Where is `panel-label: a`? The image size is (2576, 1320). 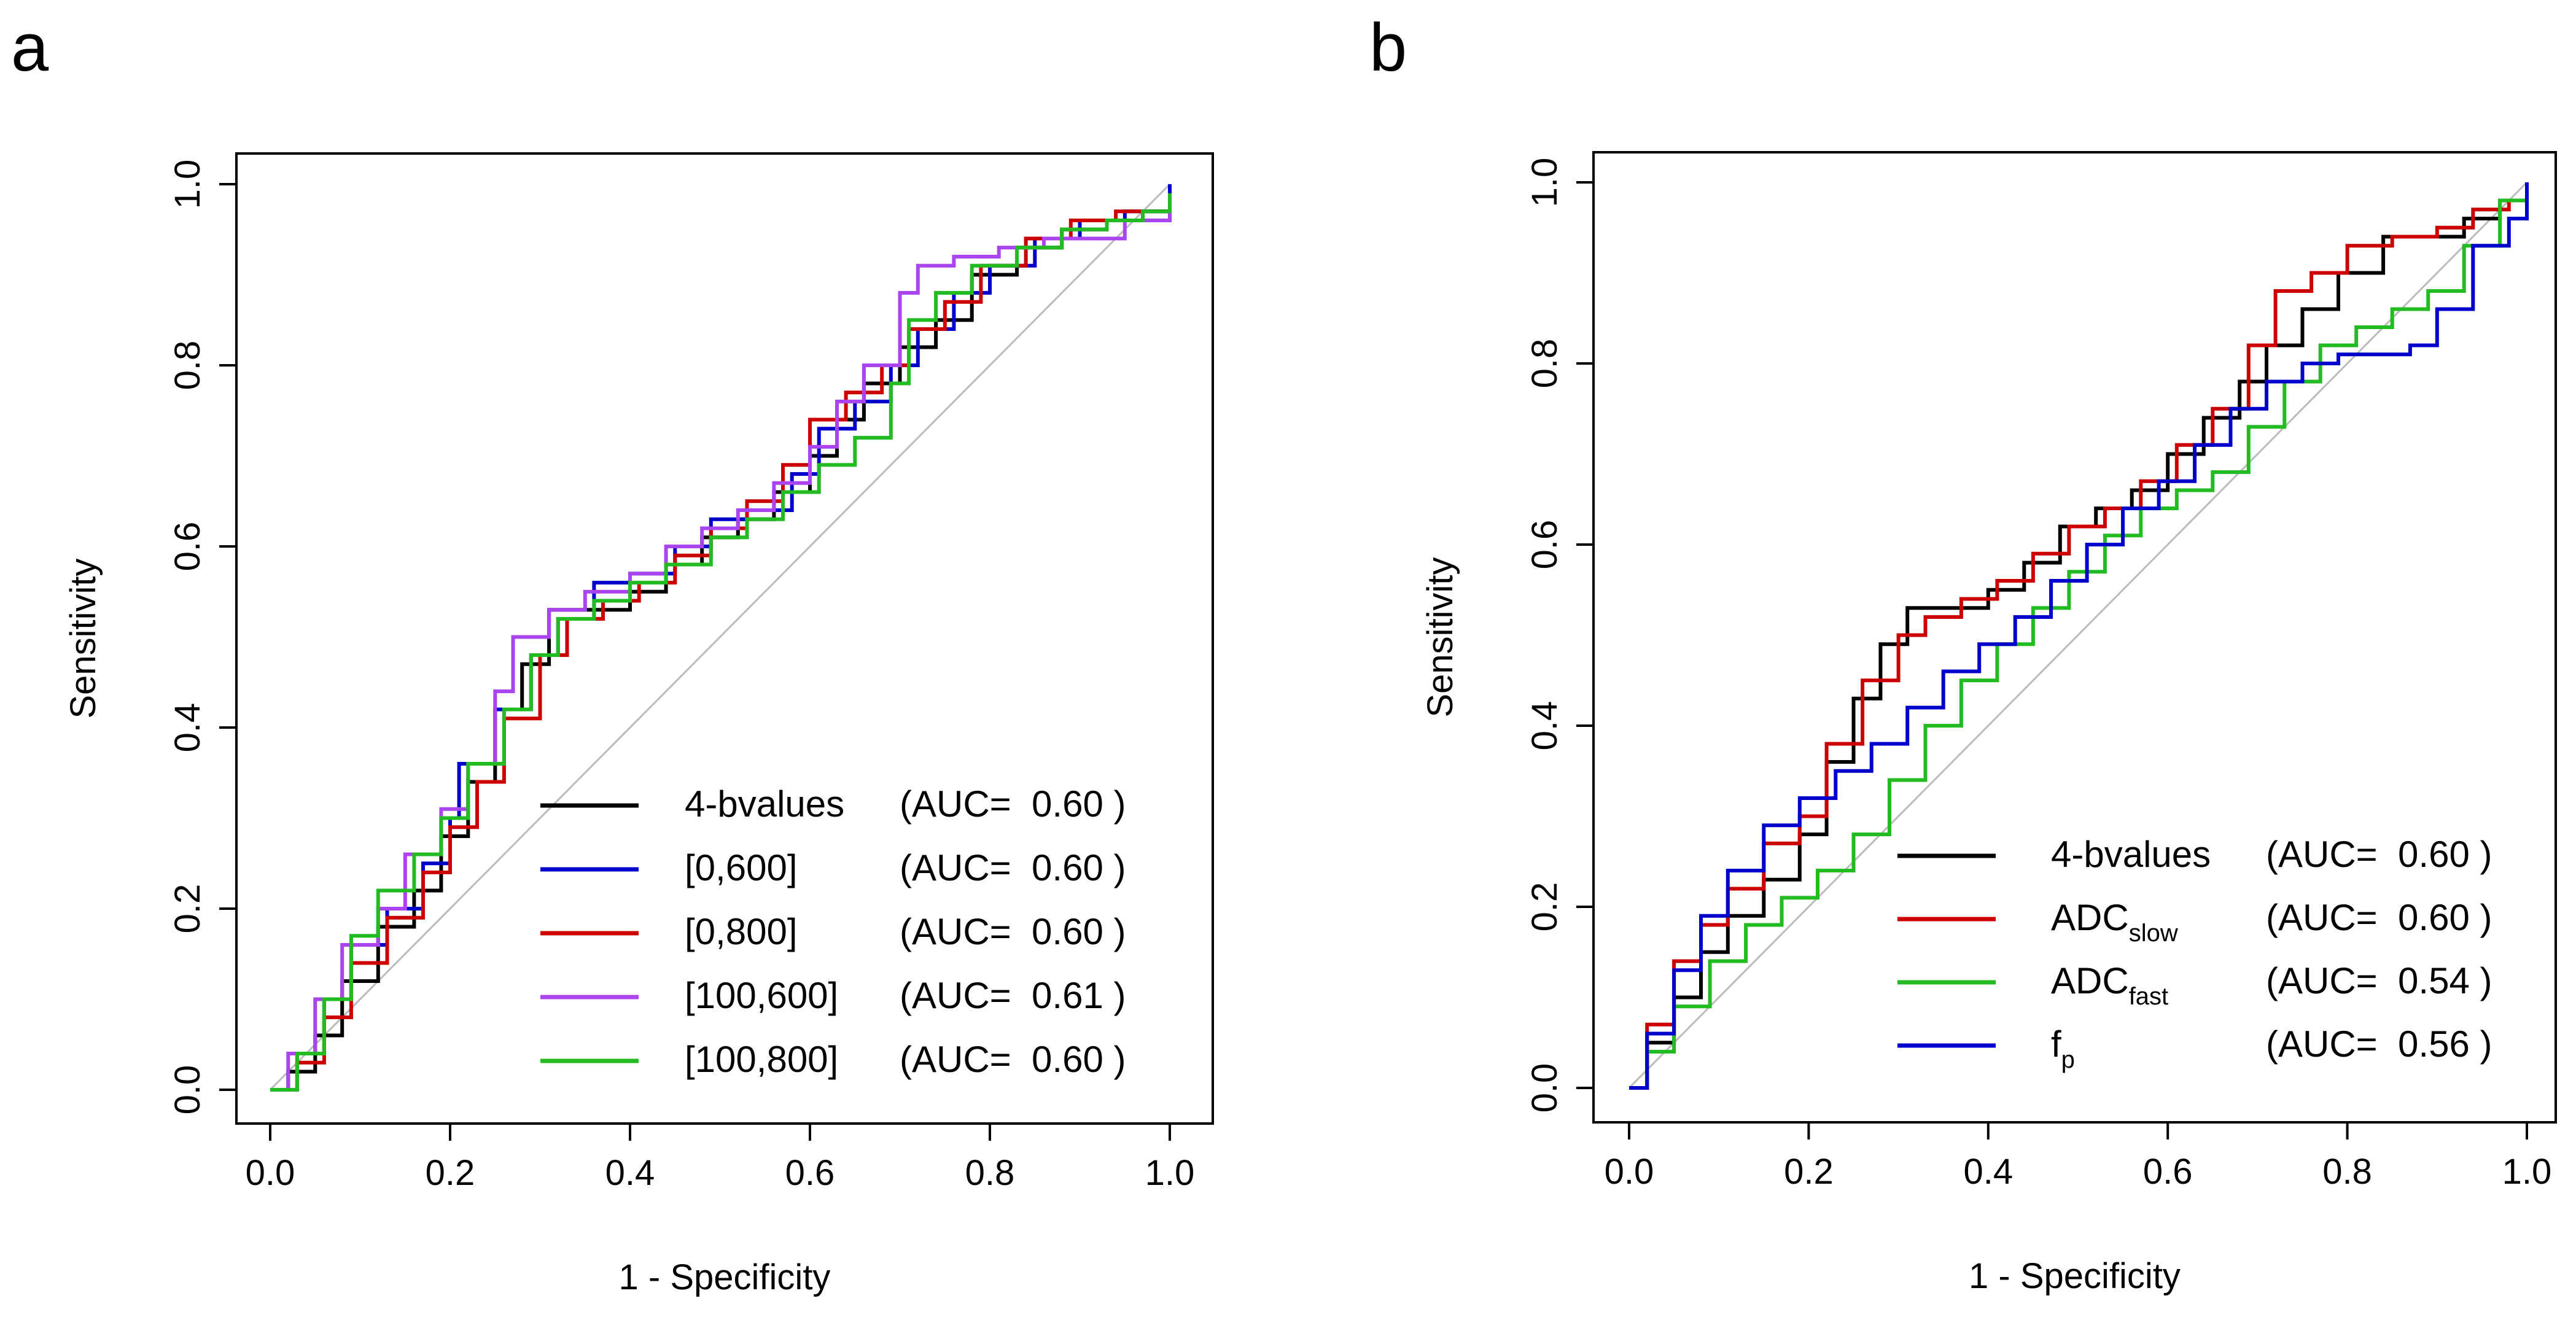
panel-label: a is located at coordinates (30, 48).